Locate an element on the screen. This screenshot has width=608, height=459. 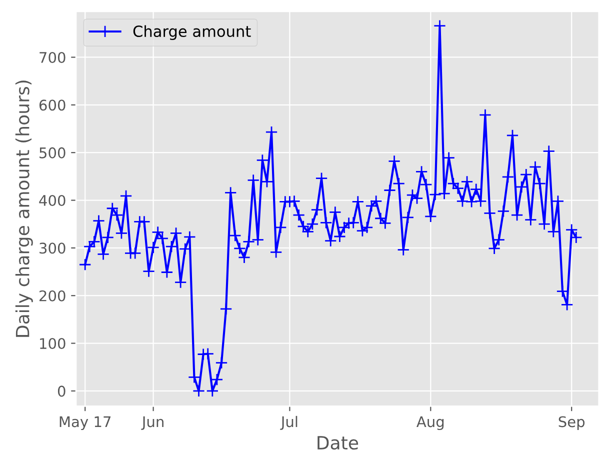
y-tick-label: 300 is located at coordinates (53, 248).